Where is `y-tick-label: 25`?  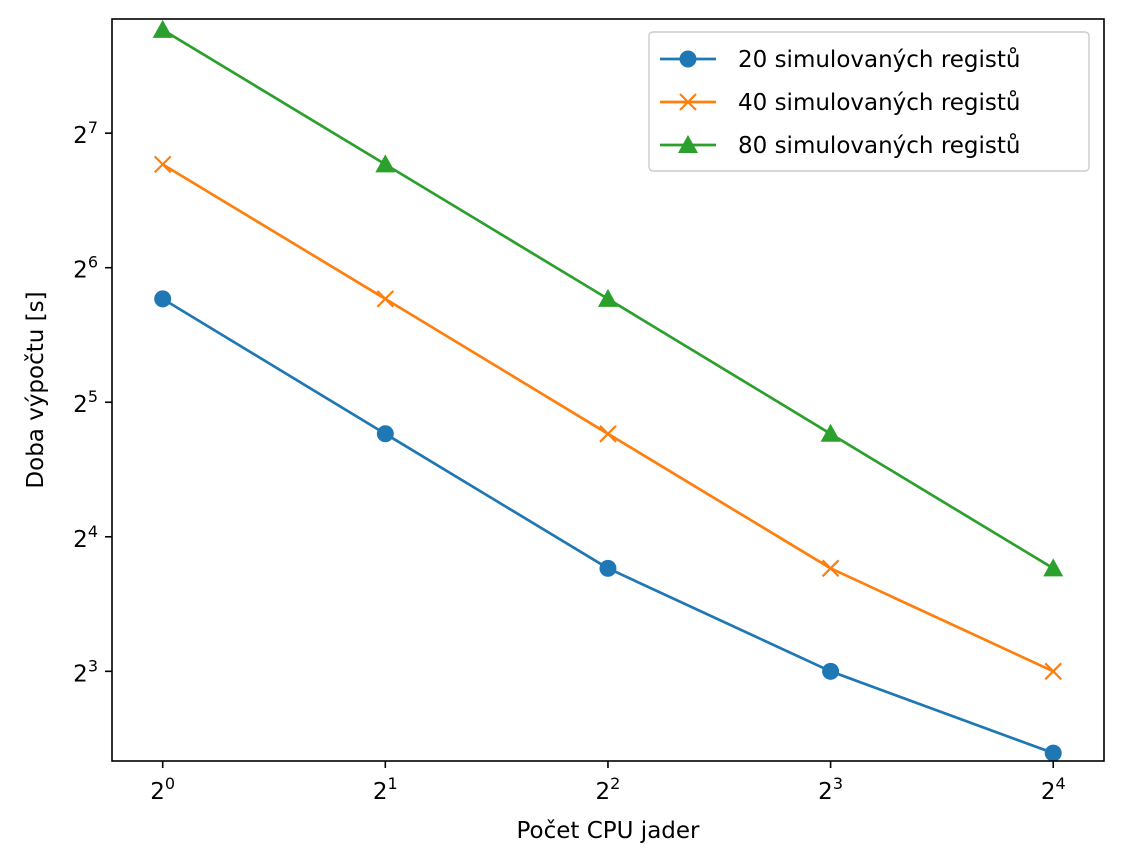
y-tick-label: 25 is located at coordinates (85, 402).